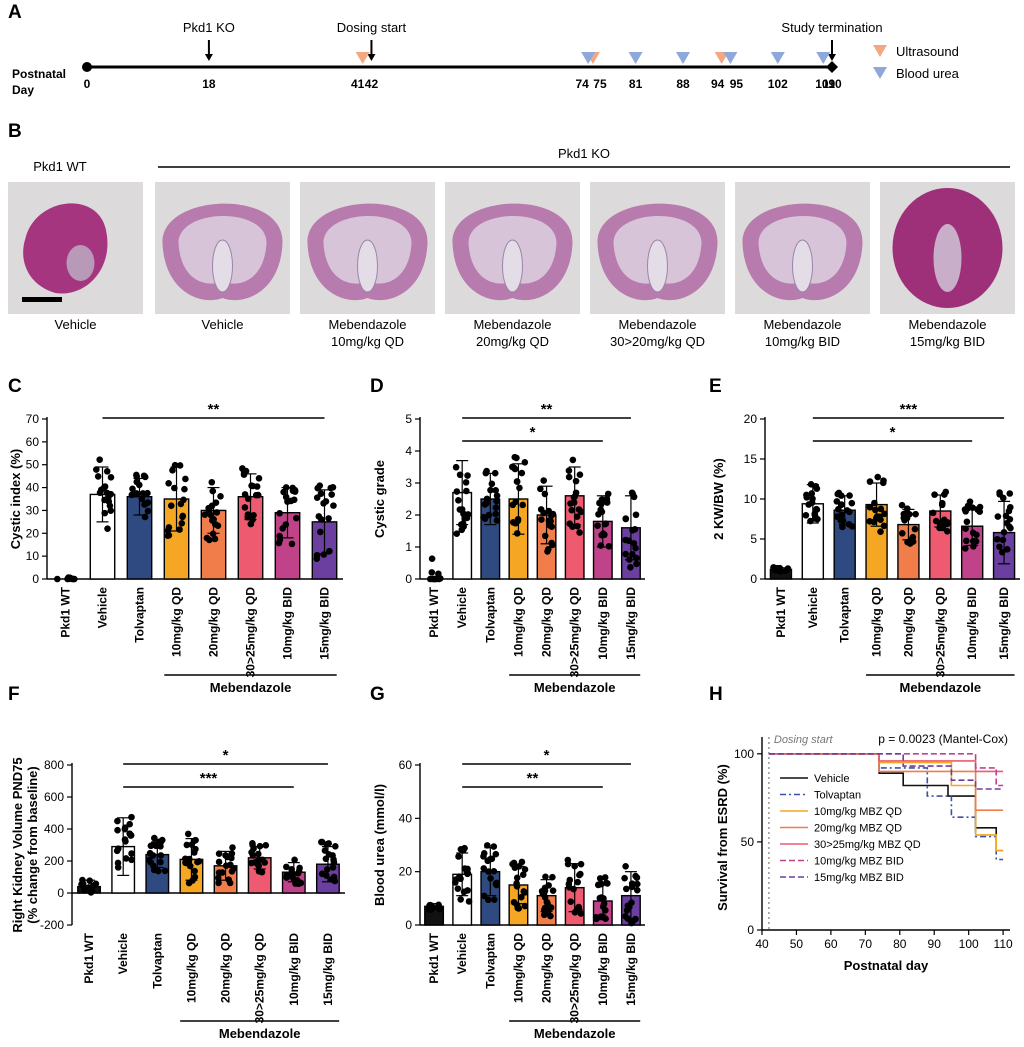 Image resolution: width=1024 pixels, height=1047 pixels. I want to click on x-tick-label: 10mg/kg QD, so click(518, 622).